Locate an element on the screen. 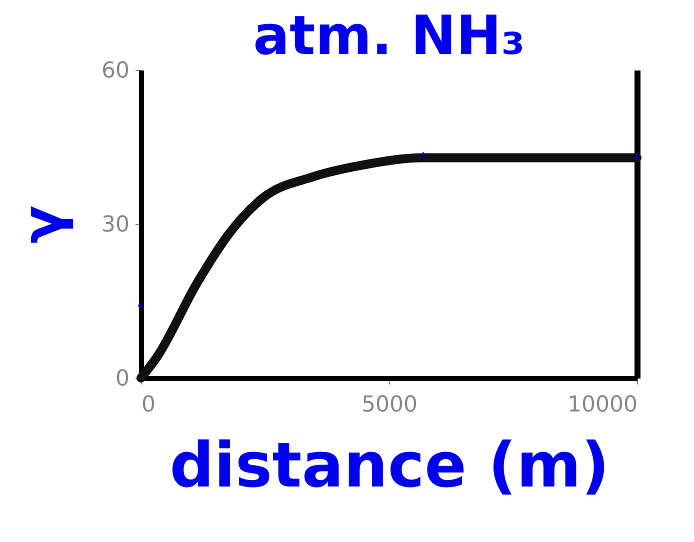  x-tick-label: 10000 is located at coordinates (603, 405).